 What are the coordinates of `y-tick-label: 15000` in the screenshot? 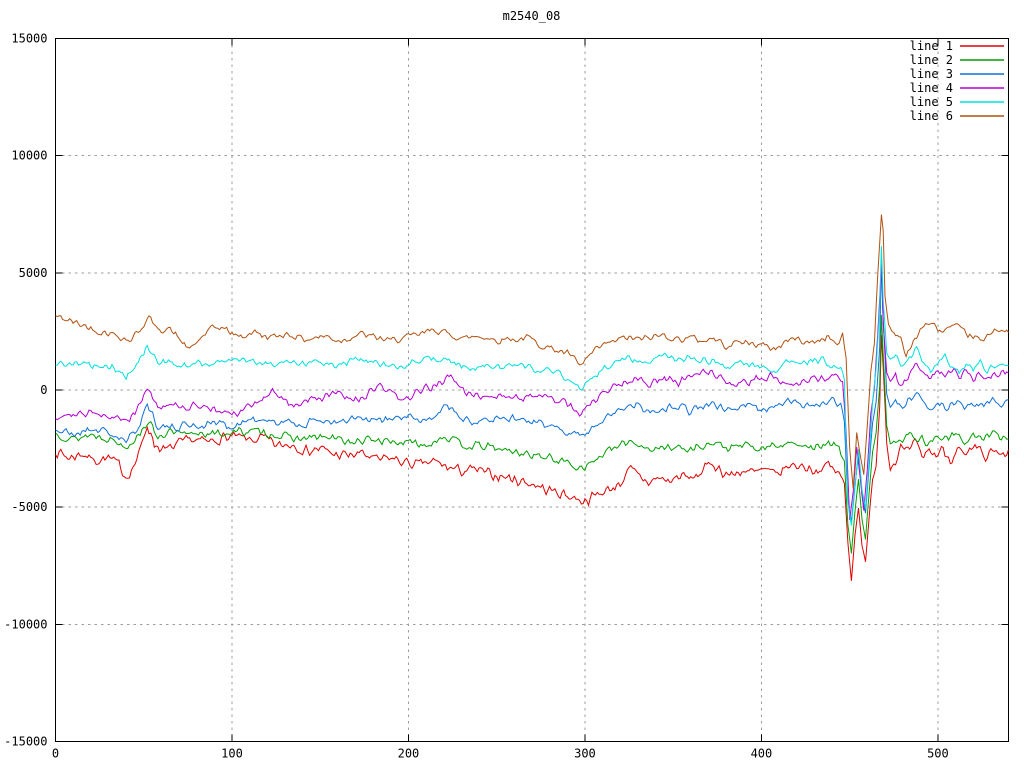 It's located at (29, 39).